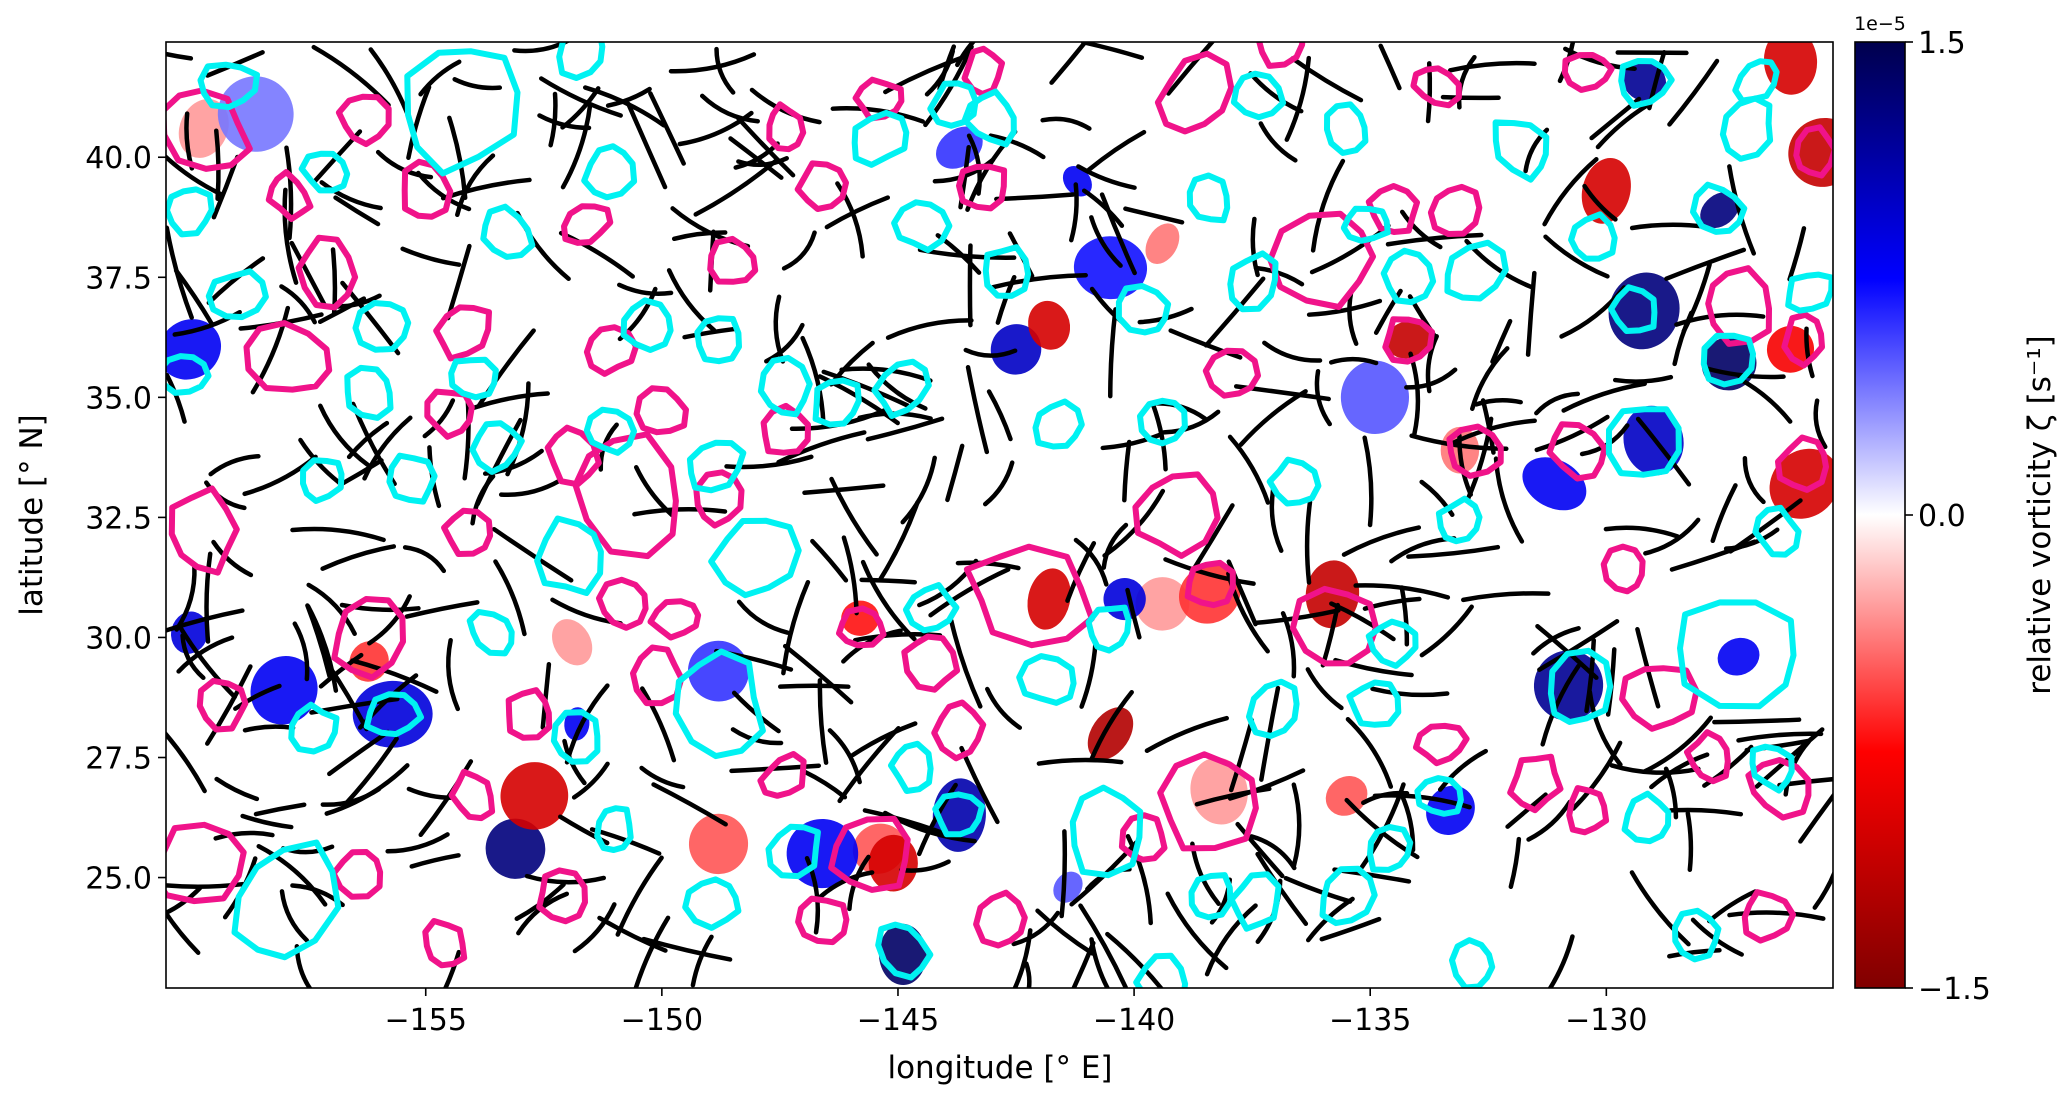 This screenshot has width=2067, height=1107. Describe the element at coordinates (118, 759) in the screenshot. I see `y-tick-label: 27.5` at that location.